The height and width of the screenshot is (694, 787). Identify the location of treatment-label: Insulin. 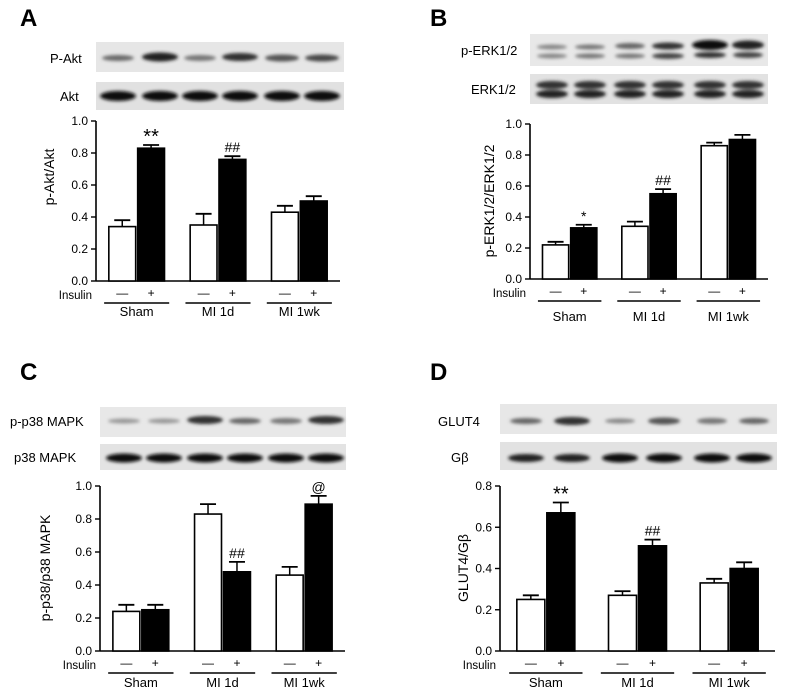
(509, 294).